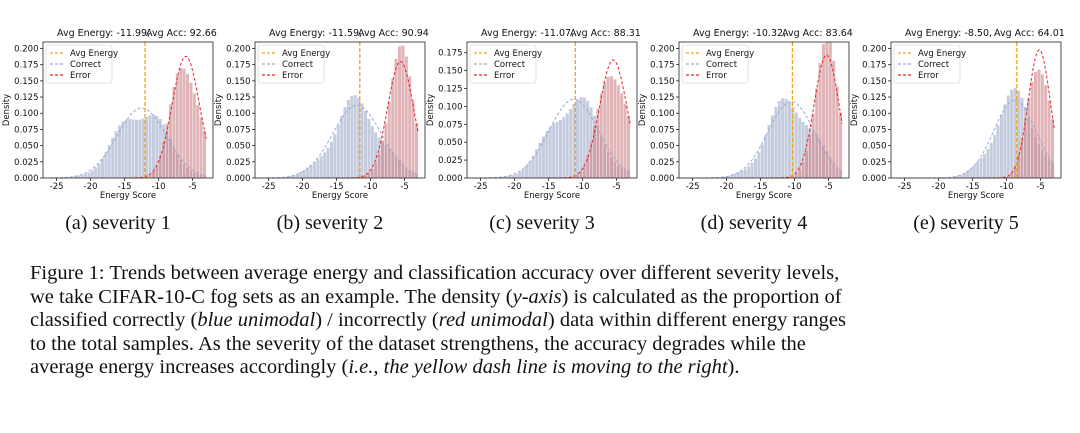 This screenshot has width=1080, height=433. What do you see at coordinates (118, 223) in the screenshot?
I see `subcaption-severity-1: (a) severity 1` at bounding box center [118, 223].